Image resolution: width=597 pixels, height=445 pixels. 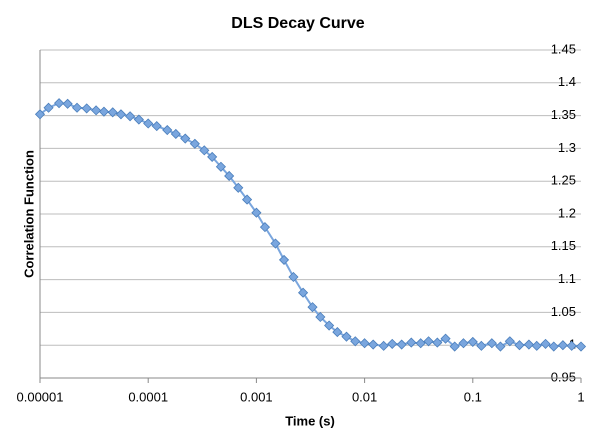 I want to click on y-tick-label: 1.25, so click(x=563, y=180).